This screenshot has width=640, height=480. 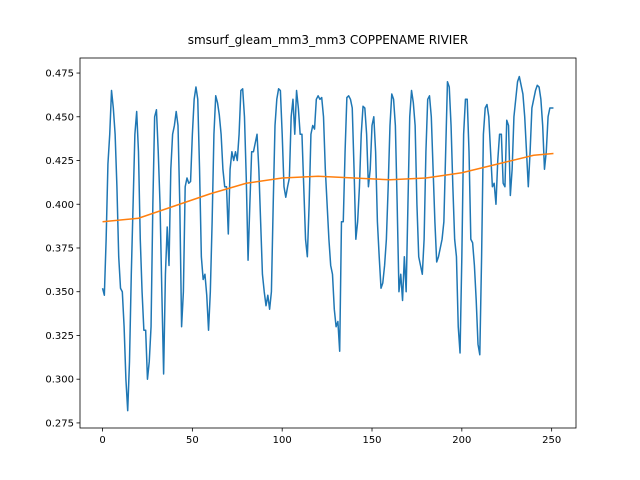 What do you see at coordinates (551, 440) in the screenshot?
I see `x-tick-label: 250` at bounding box center [551, 440].